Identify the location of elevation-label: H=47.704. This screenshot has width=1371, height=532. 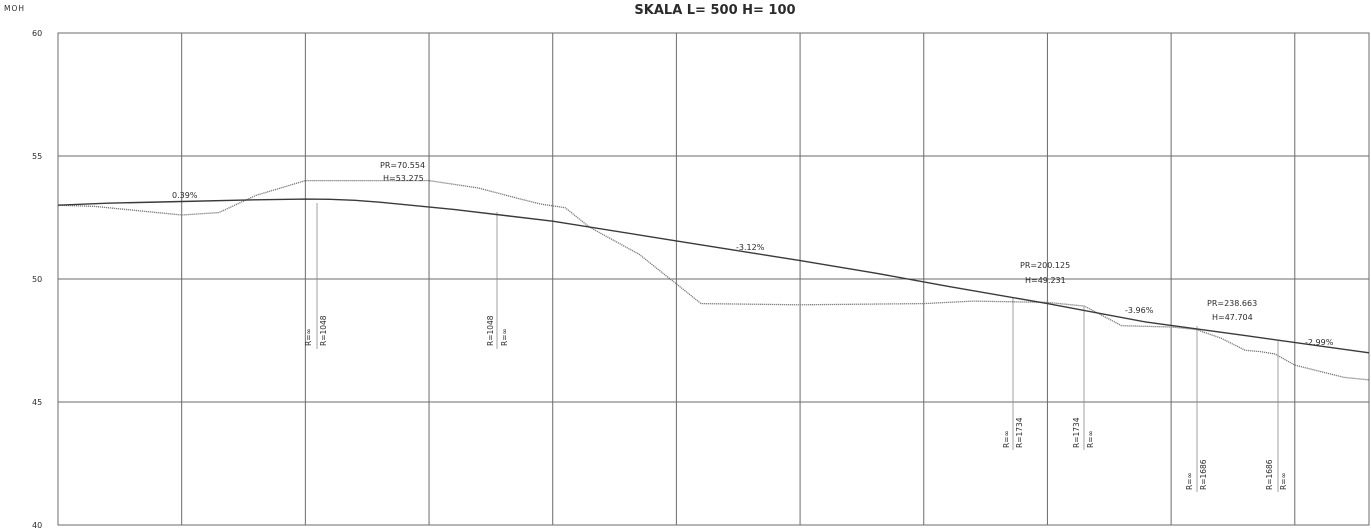
(1232, 317).